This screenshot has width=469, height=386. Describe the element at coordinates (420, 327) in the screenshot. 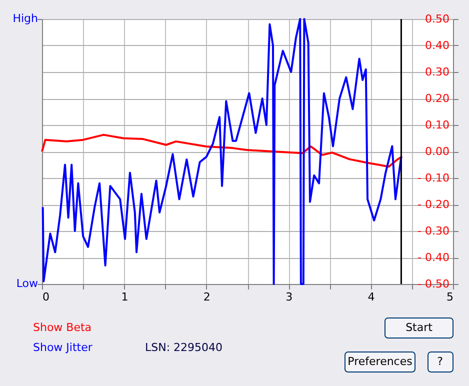

I see `text: Start` at that location.